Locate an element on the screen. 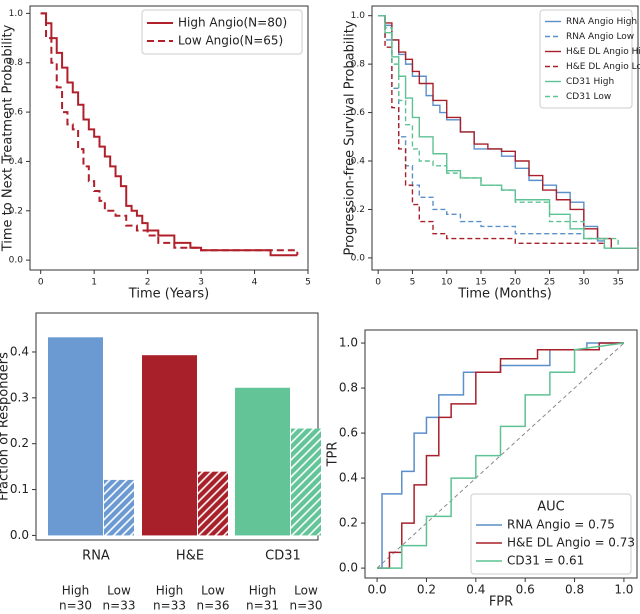 This screenshot has width=640, height=614. x-tick-label: 10 is located at coordinates (447, 283).